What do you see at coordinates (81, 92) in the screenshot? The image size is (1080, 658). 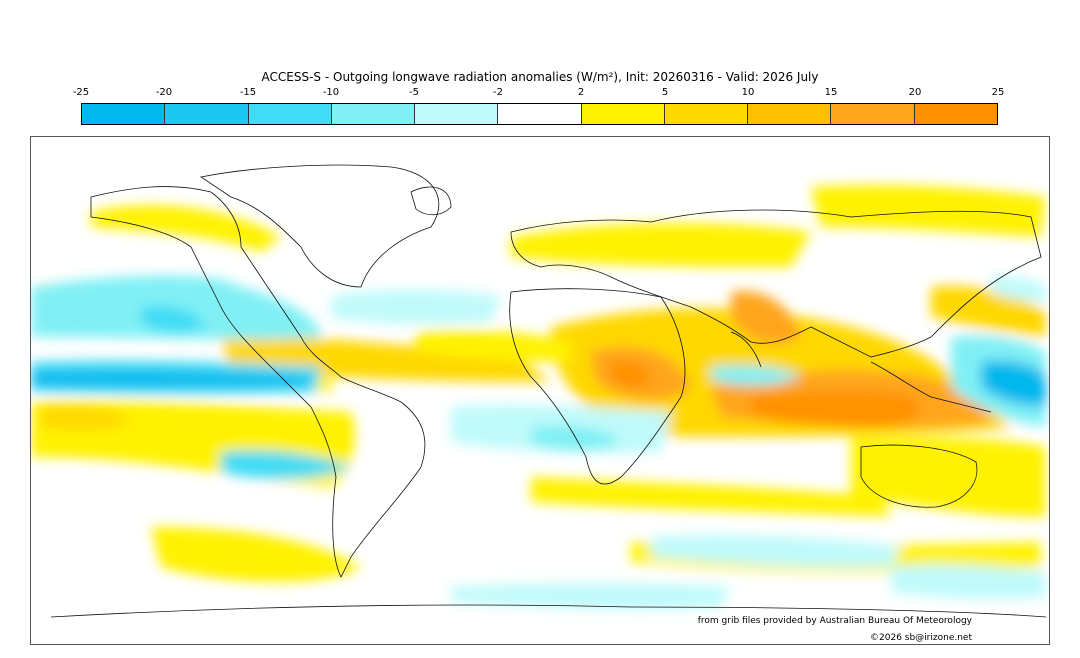 I see `colorbar-tick-label: -25` at bounding box center [81, 92].